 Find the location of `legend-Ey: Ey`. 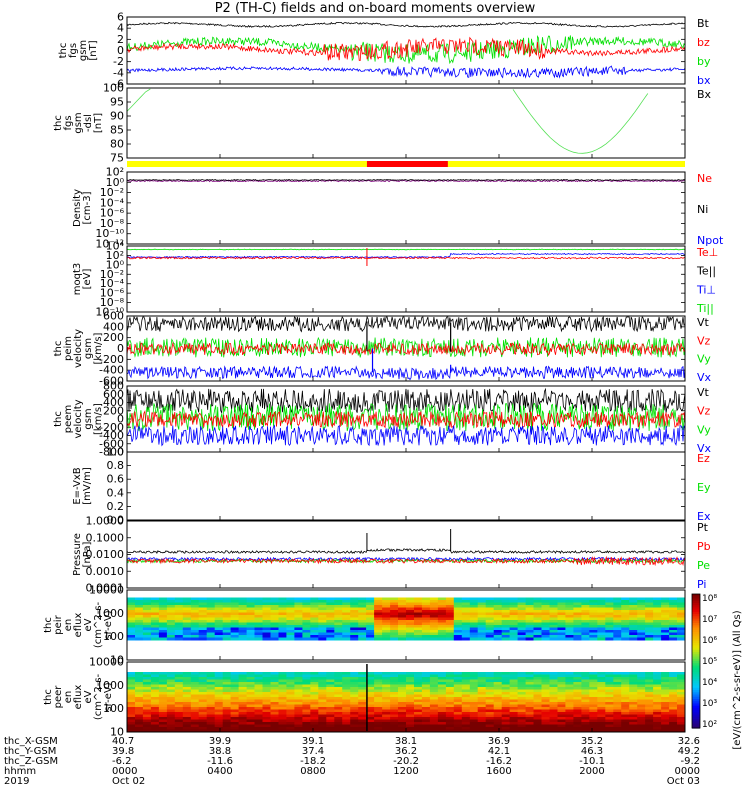

legend-Ey: Ey is located at coordinates (704, 487).